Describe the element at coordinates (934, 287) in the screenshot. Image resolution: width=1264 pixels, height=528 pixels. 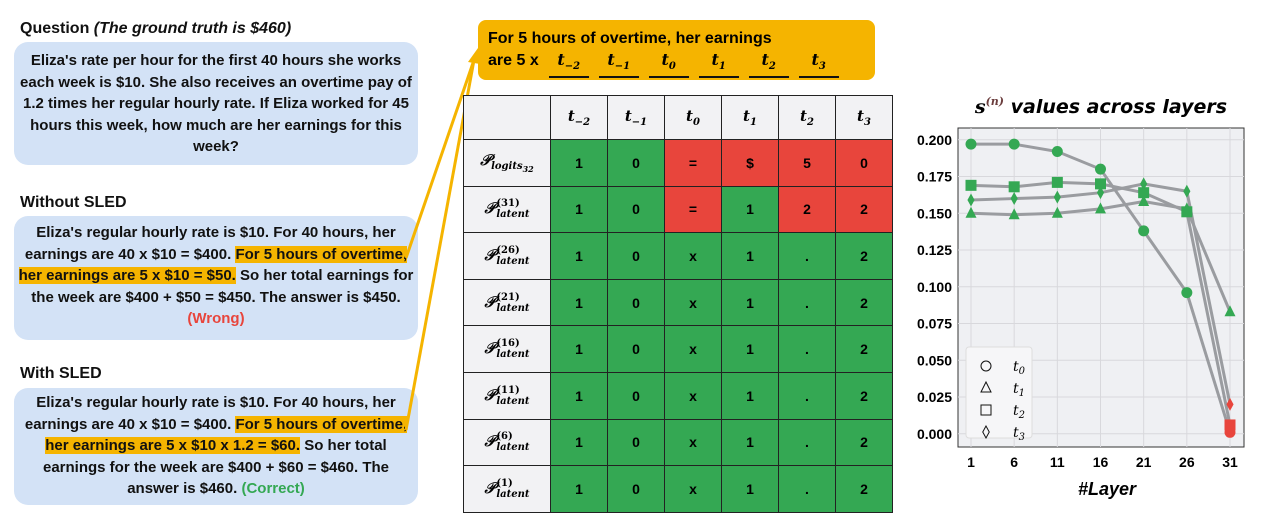
I see `y-tick-label: 0.100` at that location.